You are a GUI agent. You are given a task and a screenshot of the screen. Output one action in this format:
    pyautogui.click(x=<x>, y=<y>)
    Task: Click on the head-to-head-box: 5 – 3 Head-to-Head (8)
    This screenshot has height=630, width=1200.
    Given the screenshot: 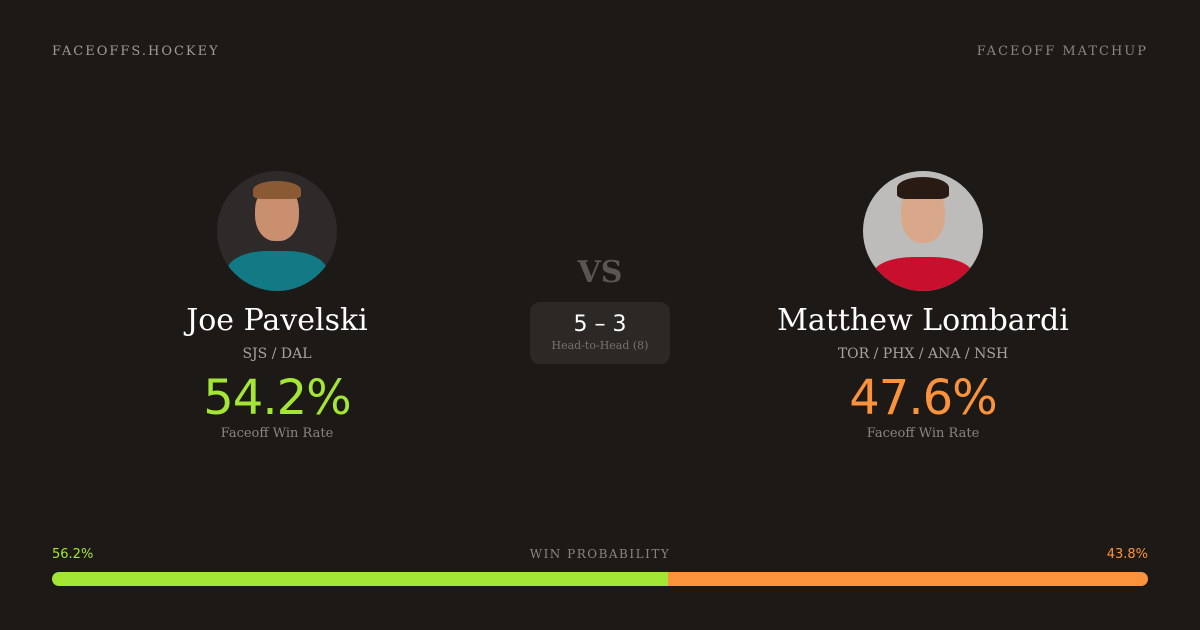 What is the action you would take?
    pyautogui.click(x=600, y=333)
    